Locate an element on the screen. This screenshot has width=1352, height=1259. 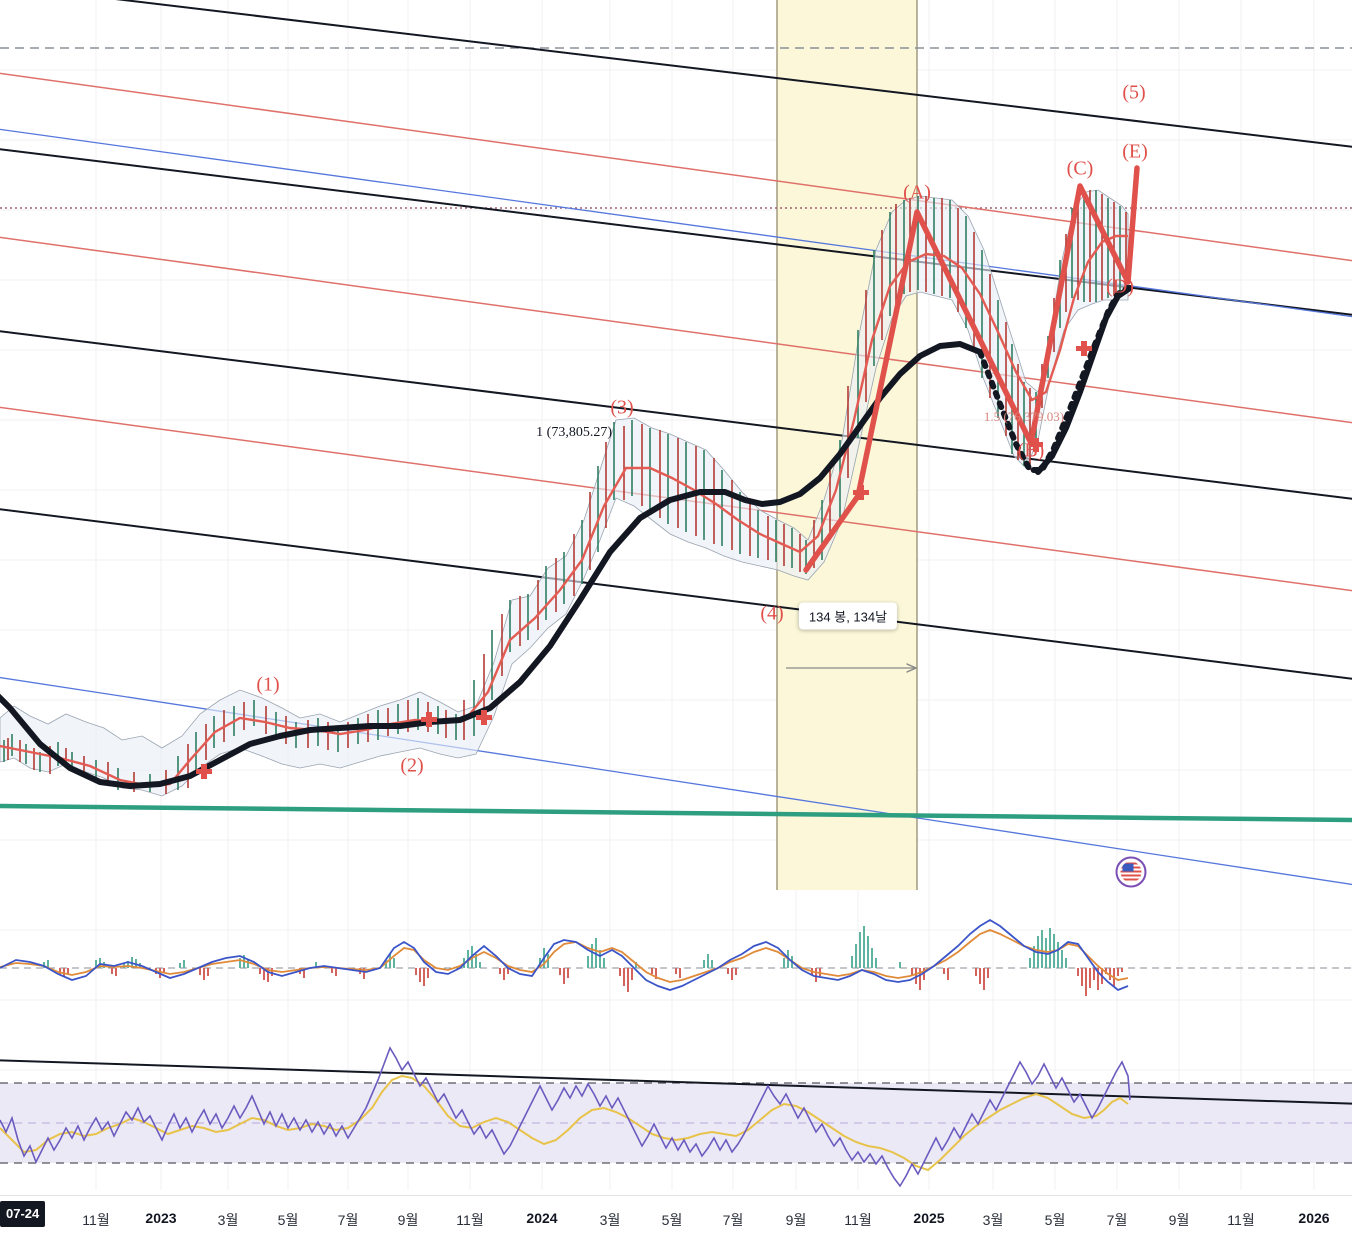
macd-line-orange is located at coordinates (564, 956).